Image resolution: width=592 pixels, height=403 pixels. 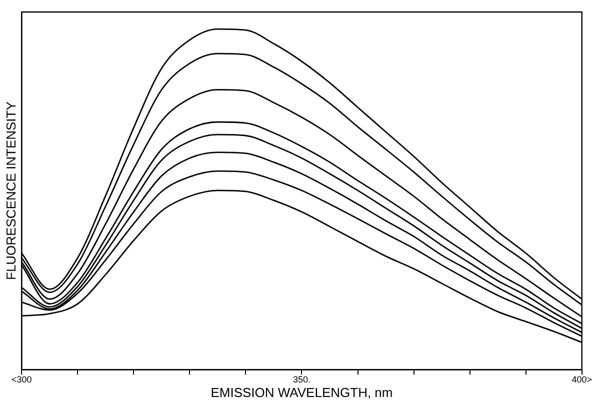 I want to click on x-tick-label: 400>, so click(x=582, y=379).